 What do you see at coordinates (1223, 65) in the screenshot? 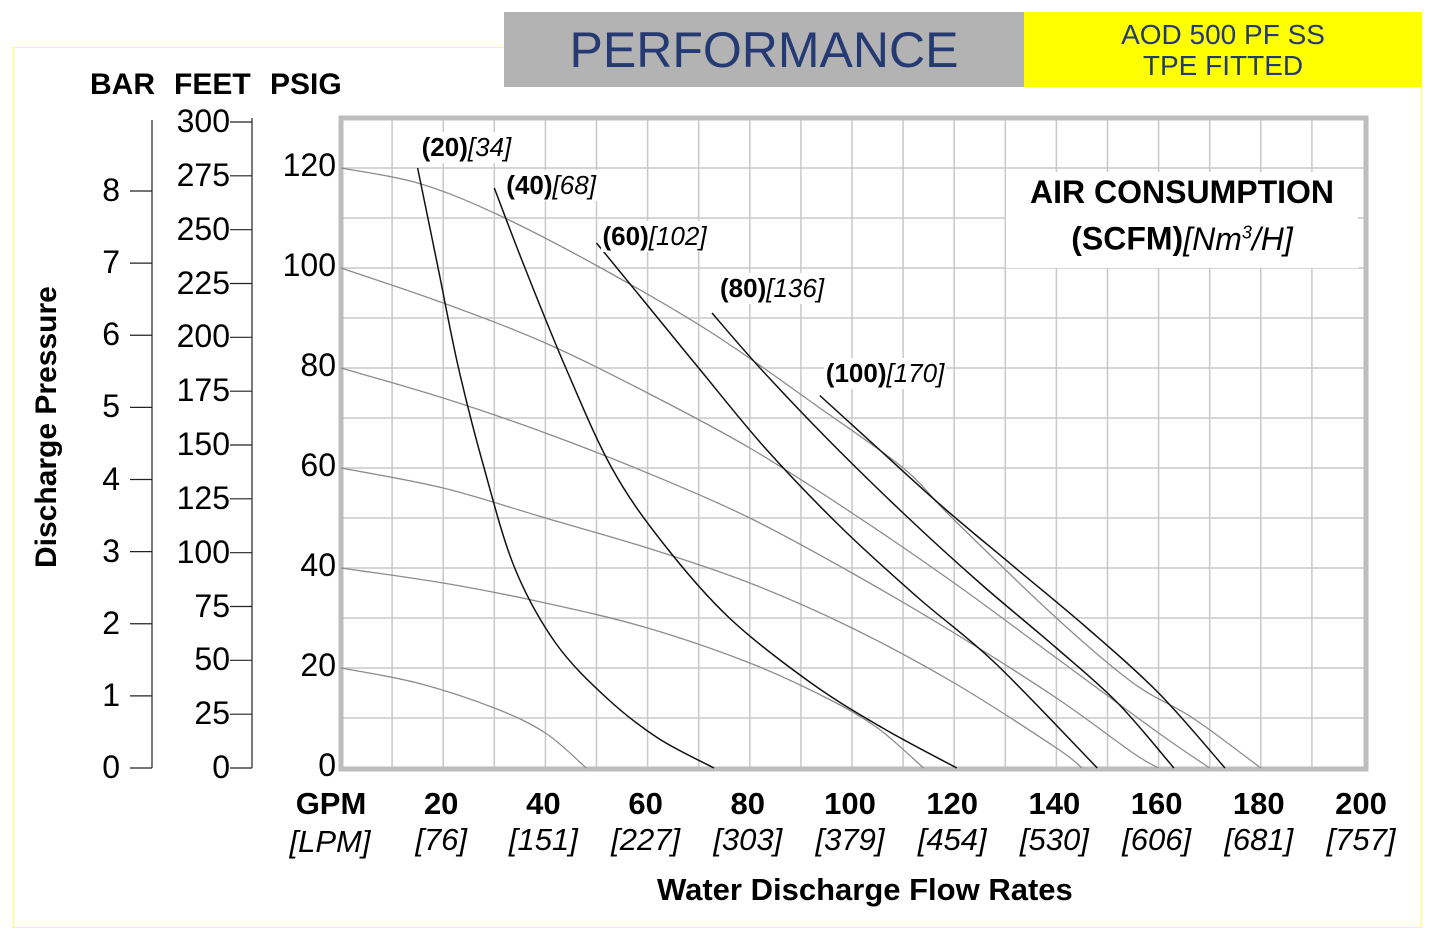
I see `model-fitting: TPE FITTED` at bounding box center [1223, 65].